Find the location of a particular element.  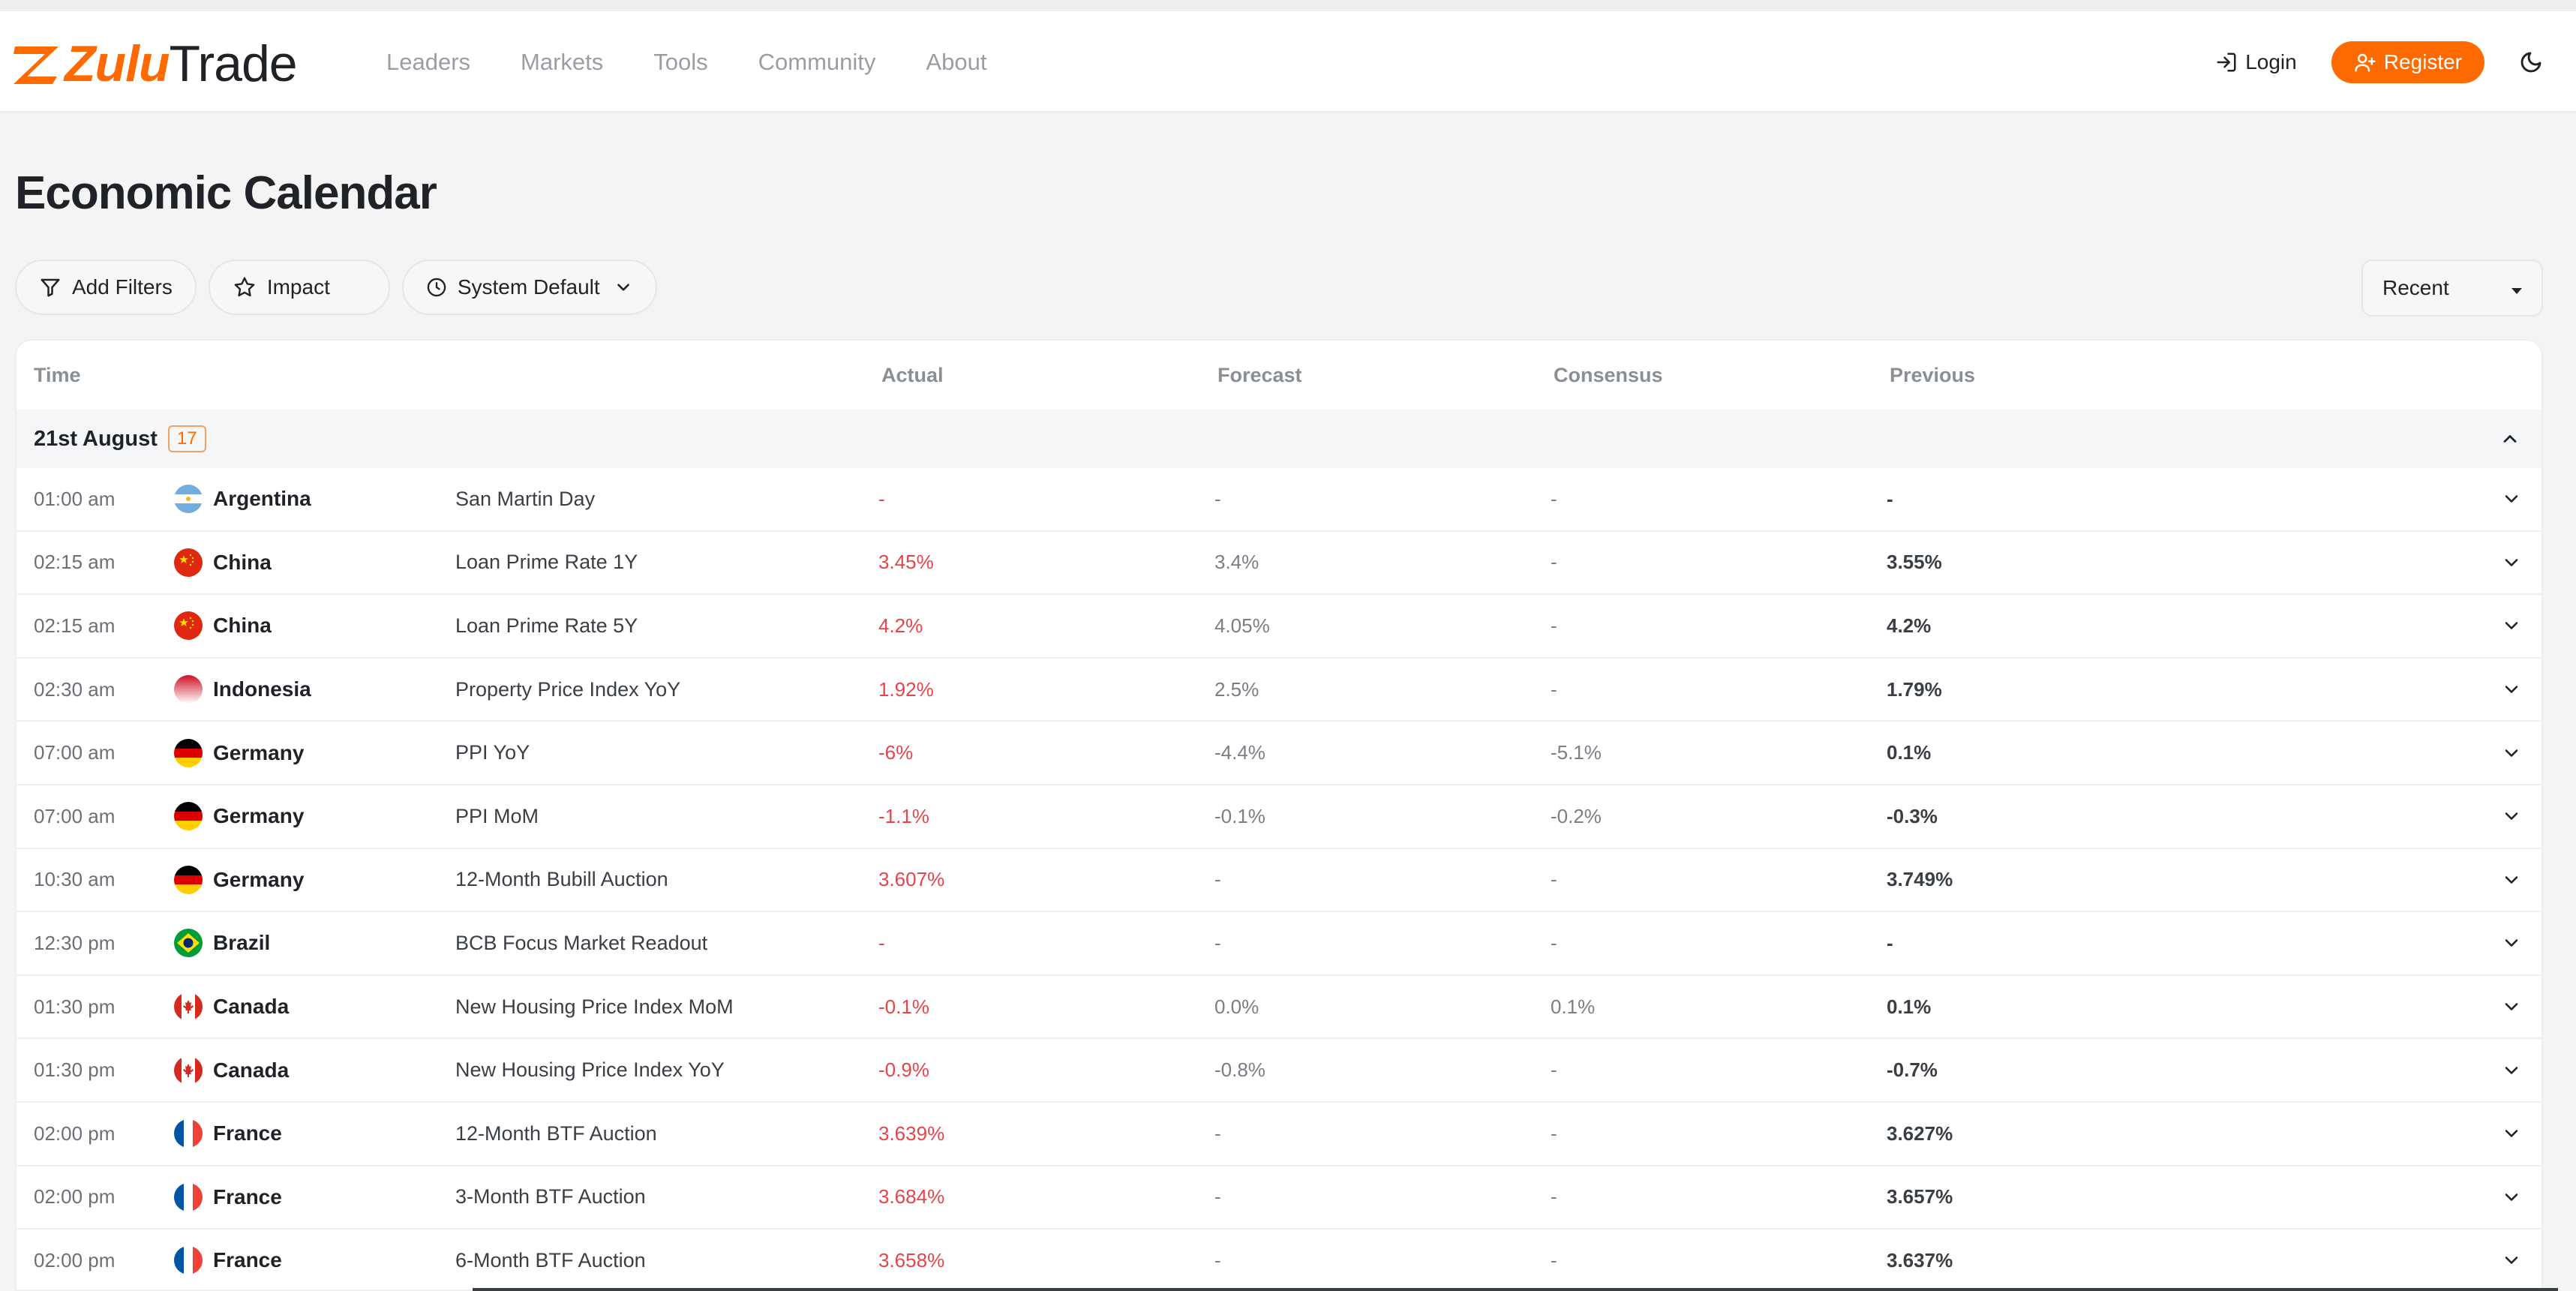

row-actual: 3.684% is located at coordinates (911, 1196).